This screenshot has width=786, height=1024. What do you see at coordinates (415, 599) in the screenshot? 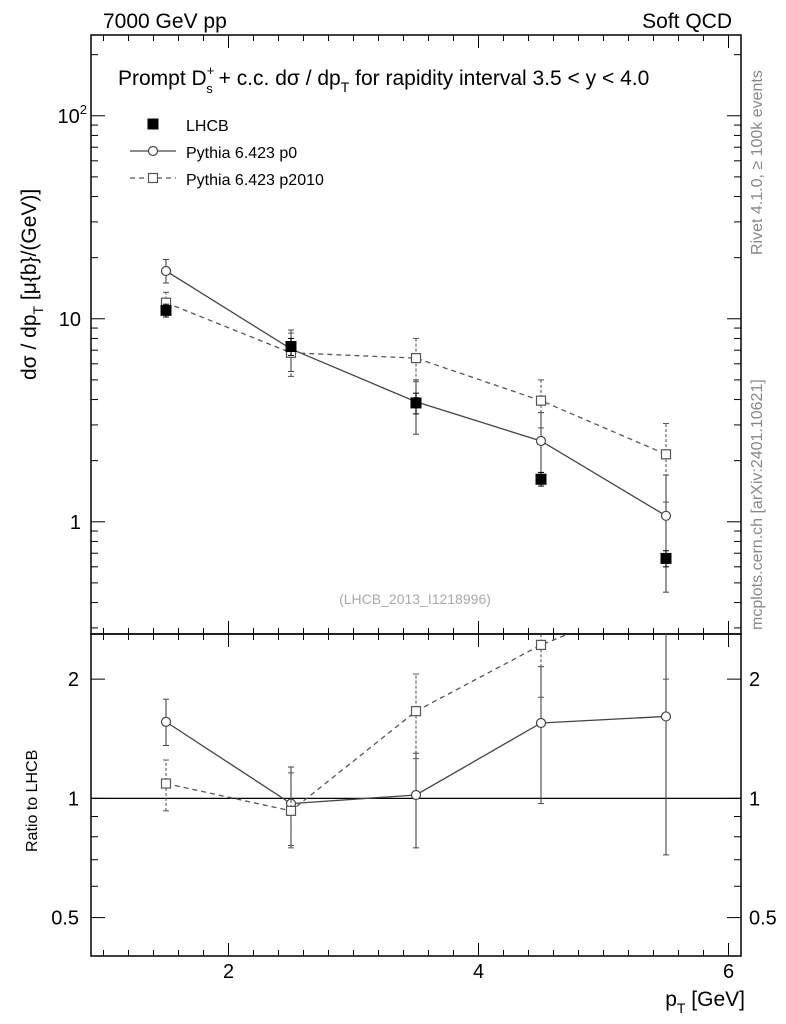
I see `analysis-annotation: (LHCB_2013_I1218996)` at bounding box center [415, 599].